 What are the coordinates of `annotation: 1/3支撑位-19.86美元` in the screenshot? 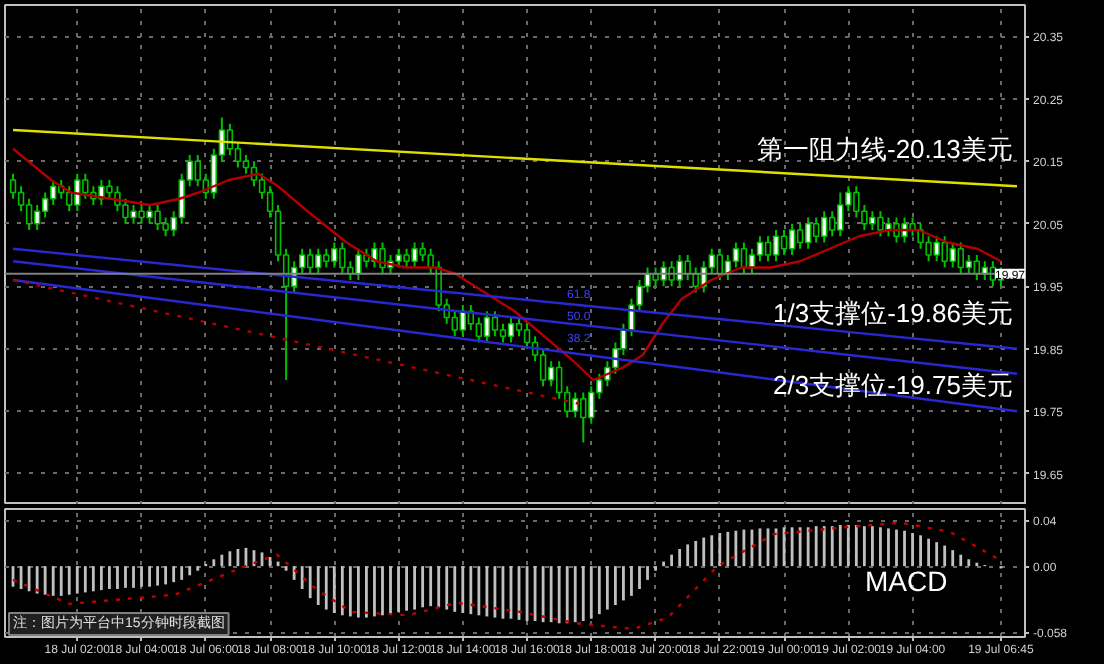 It's located at (893, 313).